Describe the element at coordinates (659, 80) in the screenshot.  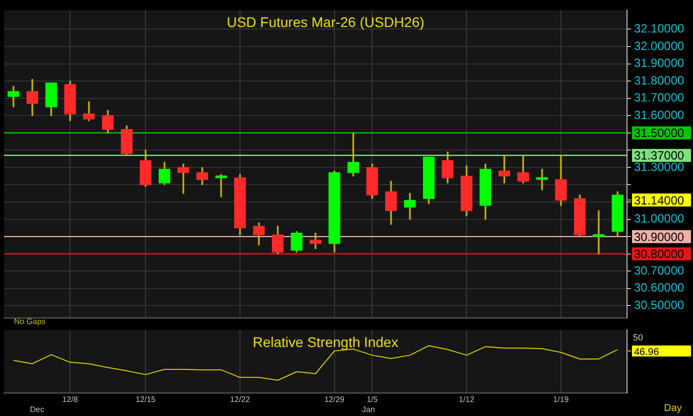
I see `y-tick-label: 31.80000` at that location.